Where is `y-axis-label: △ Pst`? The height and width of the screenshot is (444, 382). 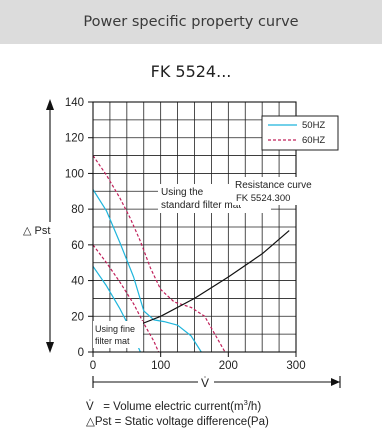 y-axis-label: △ Pst is located at coordinates (36, 231).